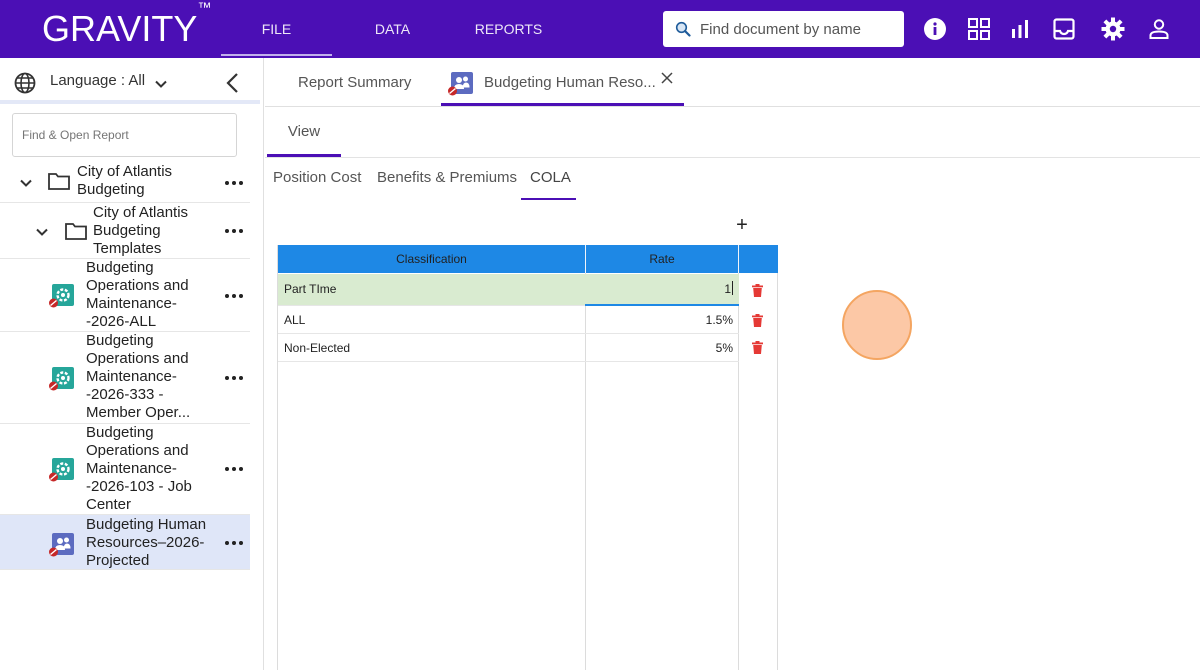  Describe the element at coordinates (508, 320) in the screenshot. I see `table-row: ALL 1.5%` at that location.